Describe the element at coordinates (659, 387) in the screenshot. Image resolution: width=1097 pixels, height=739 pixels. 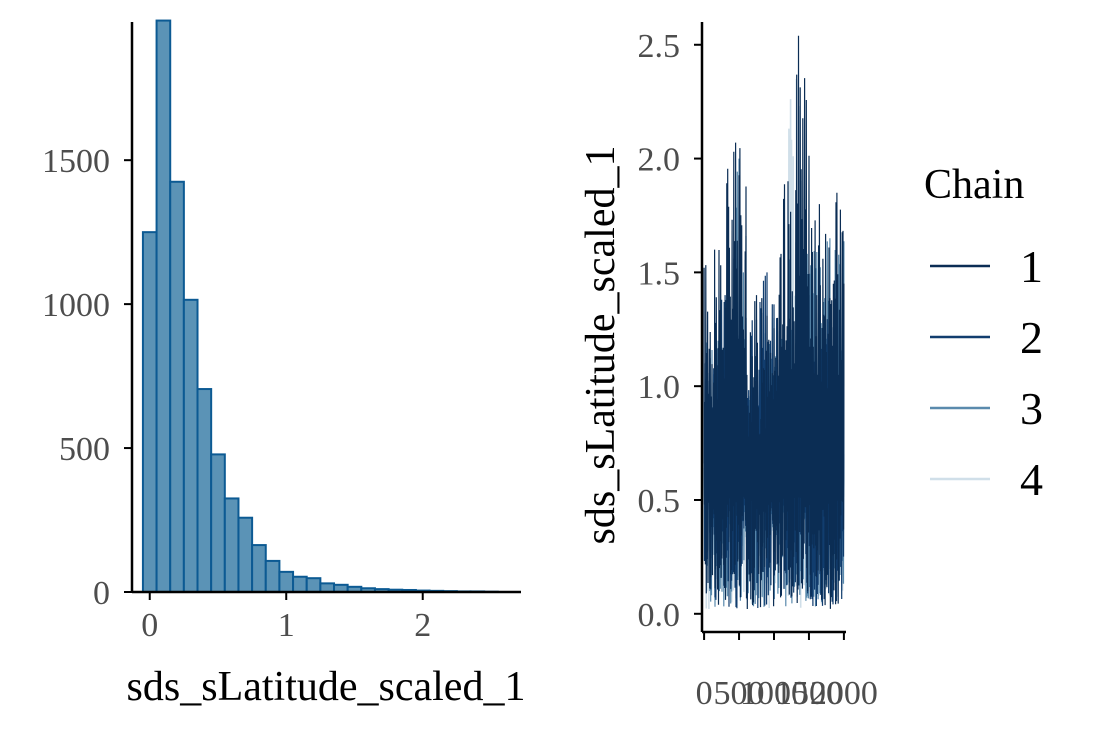
I see `trace-y-tick-label: 1.0` at that location.